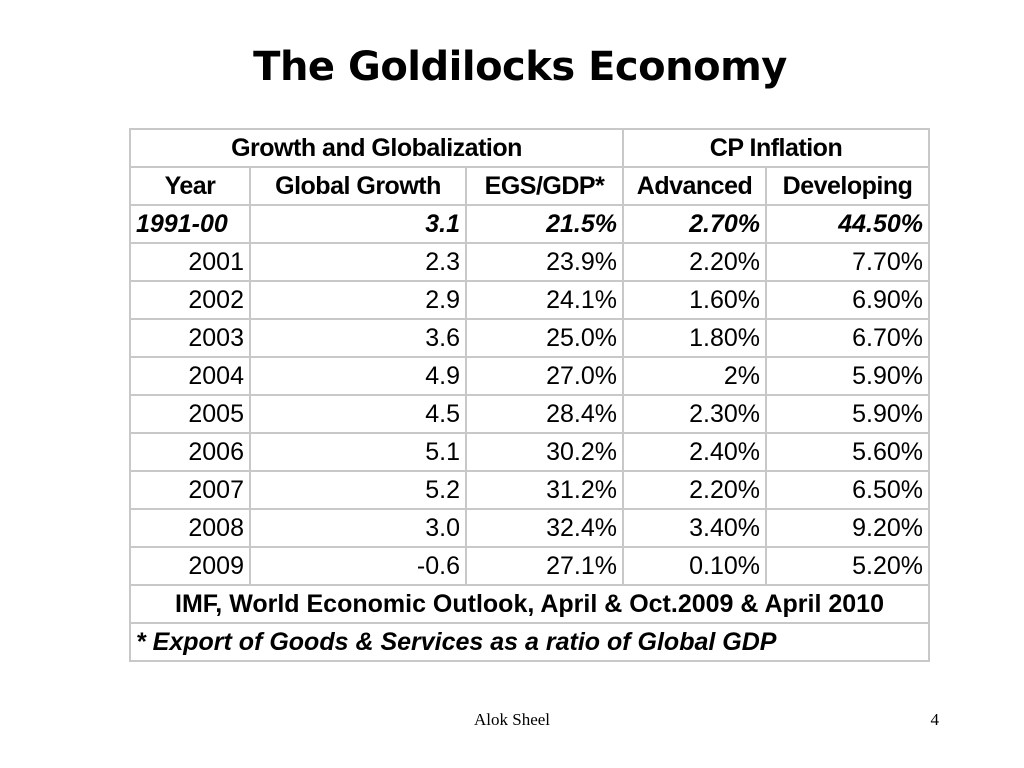 The width and height of the screenshot is (1024, 768). What do you see at coordinates (358, 224) in the screenshot?
I see `cell-global-growth: 3.1` at bounding box center [358, 224].